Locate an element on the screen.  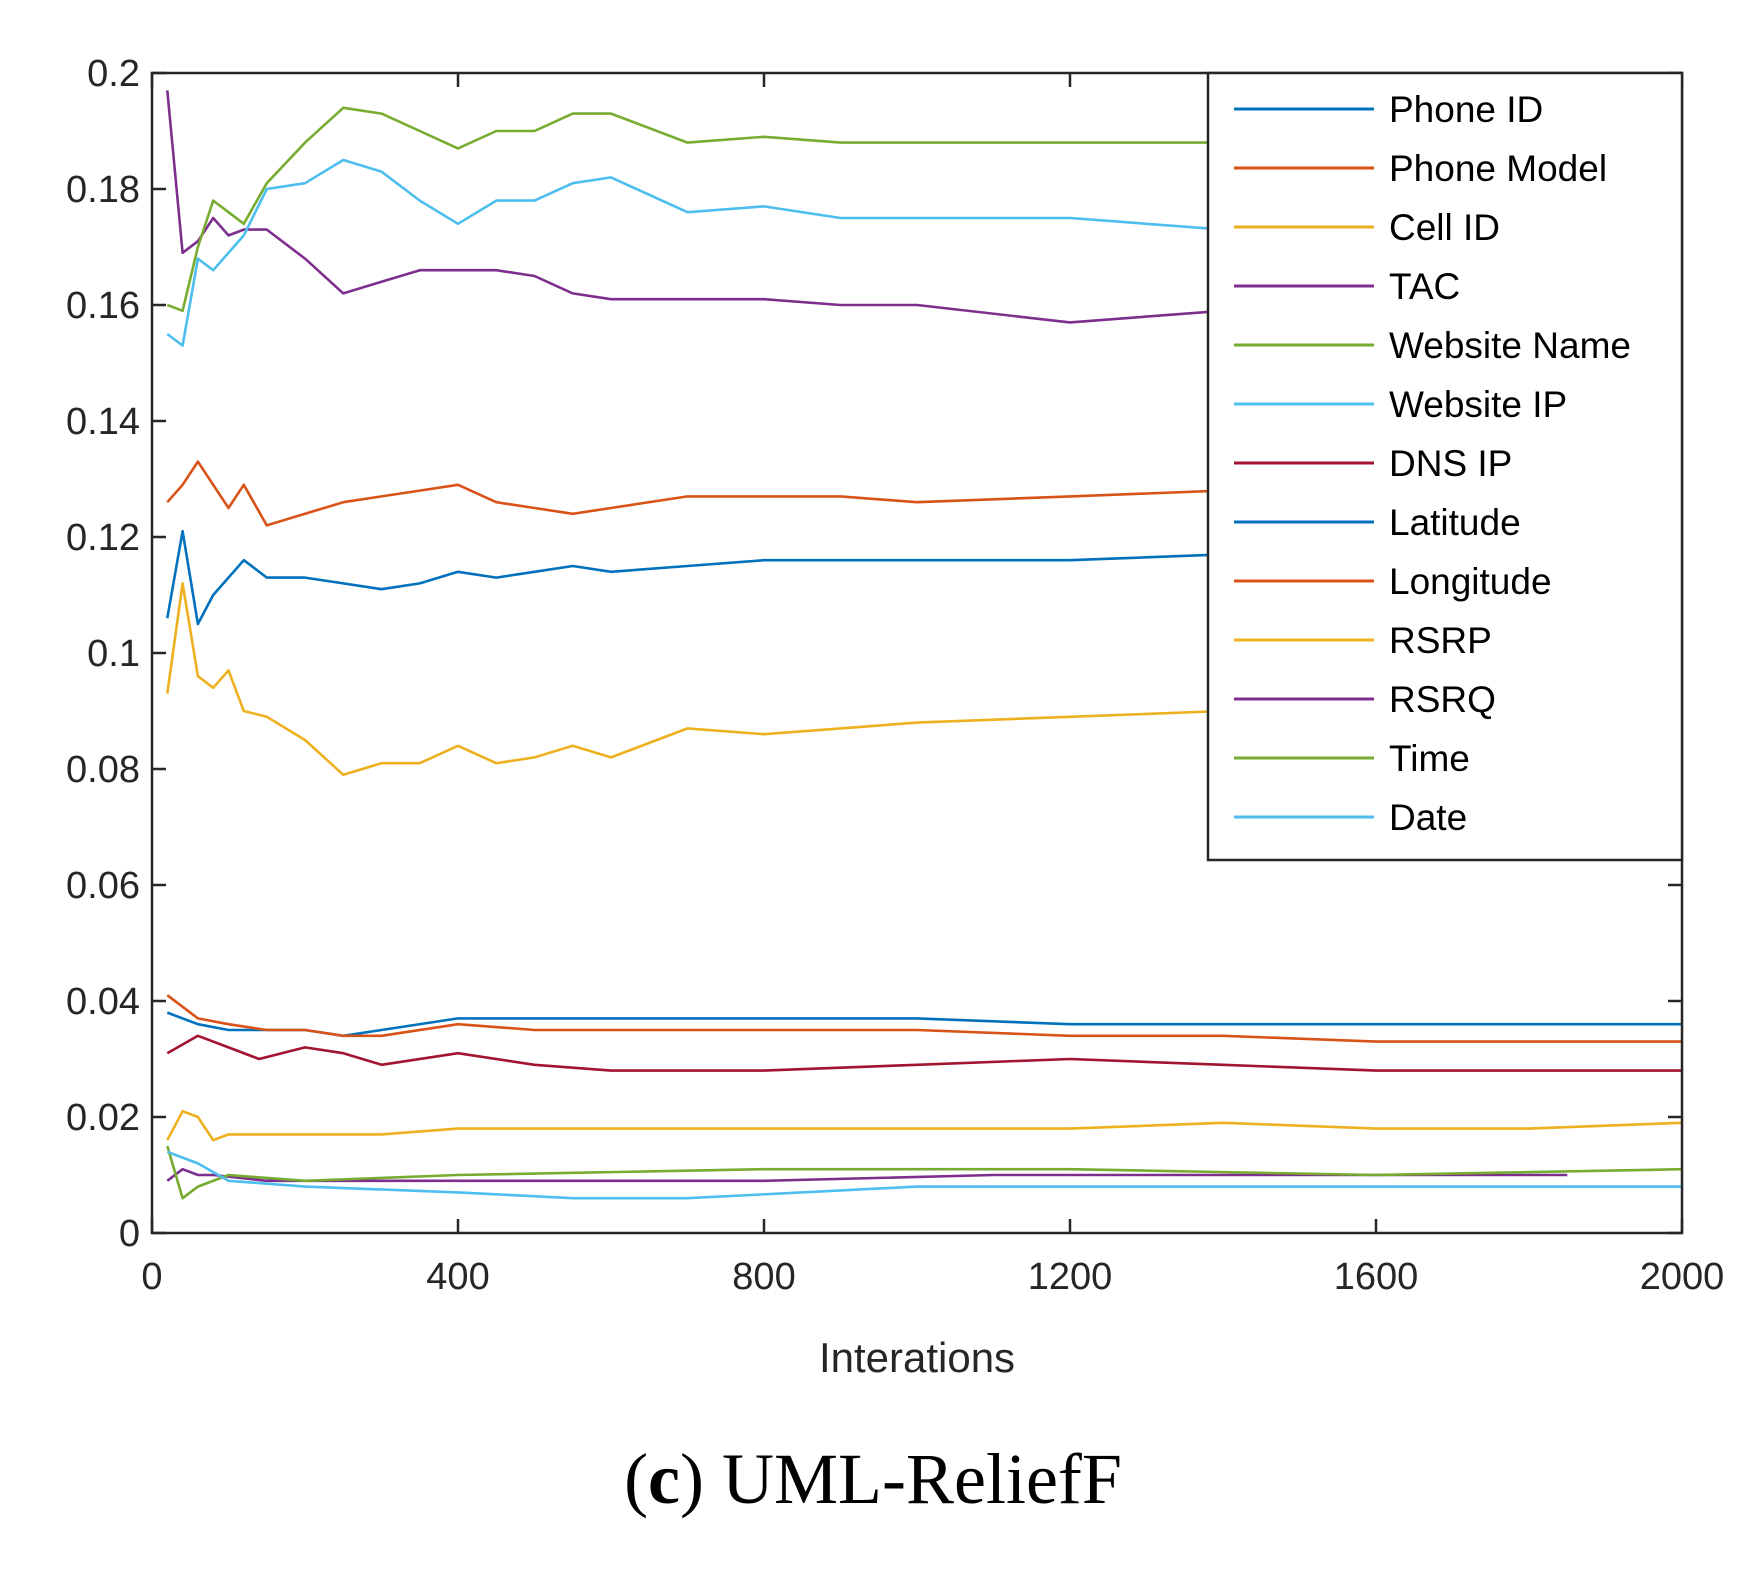
x-tick-label: 0 is located at coordinates (151, 1277).